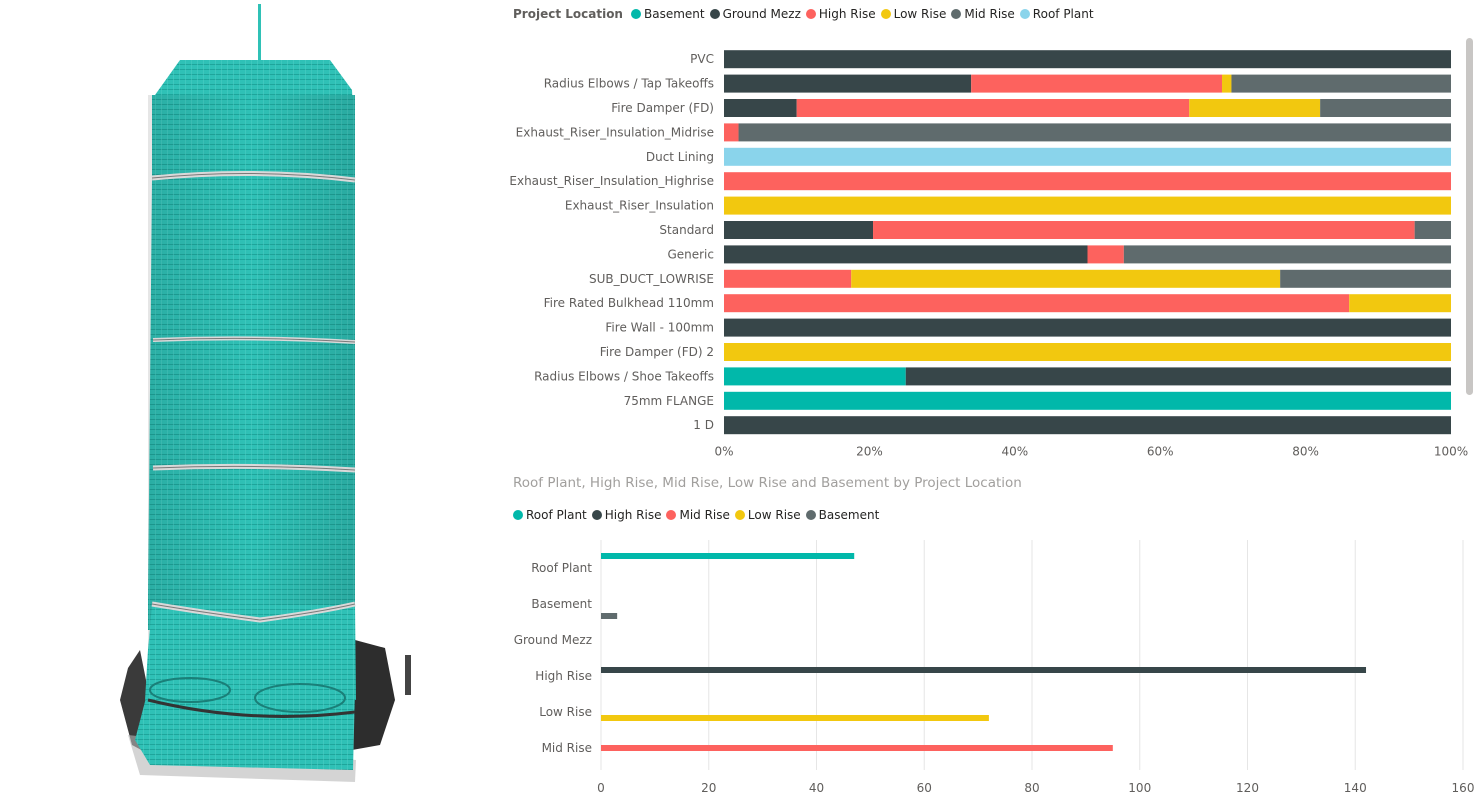  What do you see at coordinates (568, 14) in the screenshot?
I see `legend-title: Project Location` at bounding box center [568, 14].